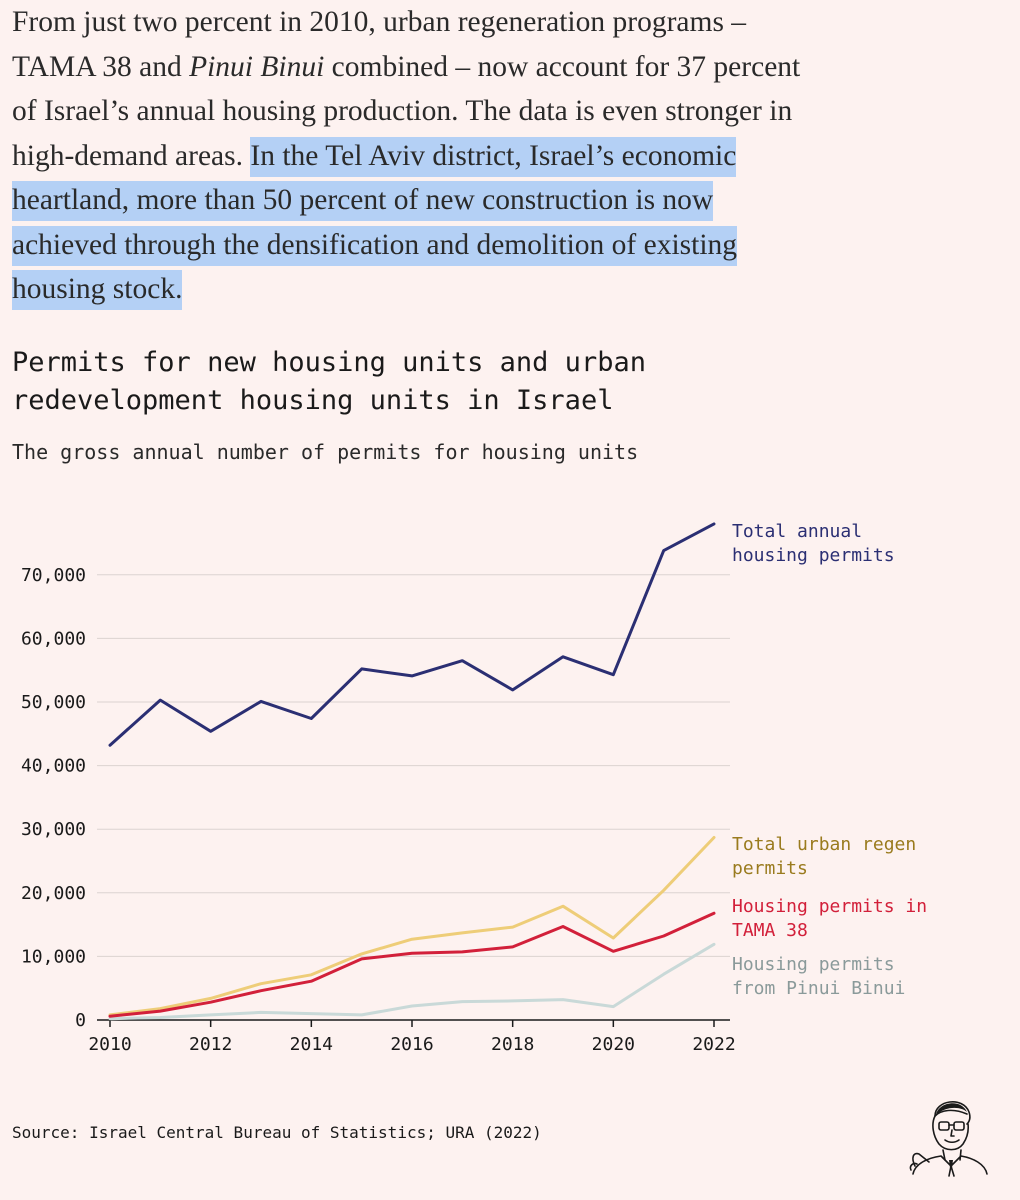 Image resolution: width=1020 pixels, height=1200 pixels. Describe the element at coordinates (770, 868) in the screenshot. I see `series-label-urban-regen: permits` at that location.